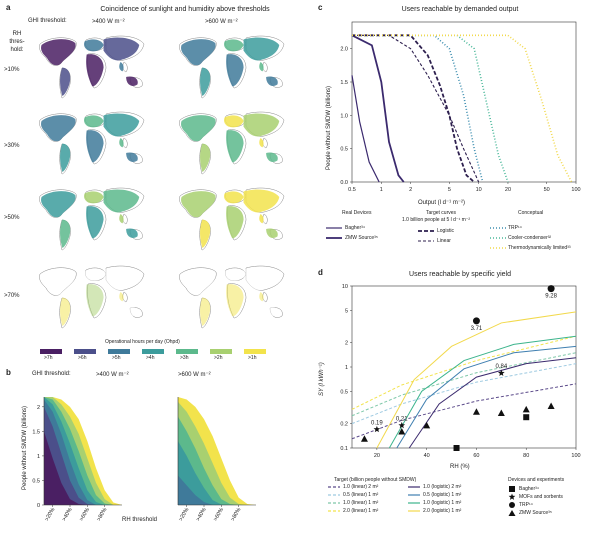 The width and height of the screenshot is (600, 533). I want to click on d-xtick-label: 80, so click(526, 456).